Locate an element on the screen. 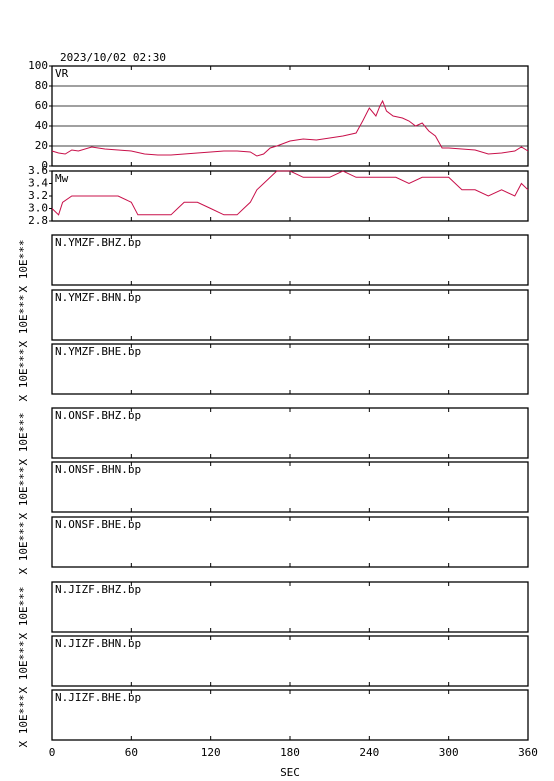  y-tick-label: 3.6 is located at coordinates (38, 170).